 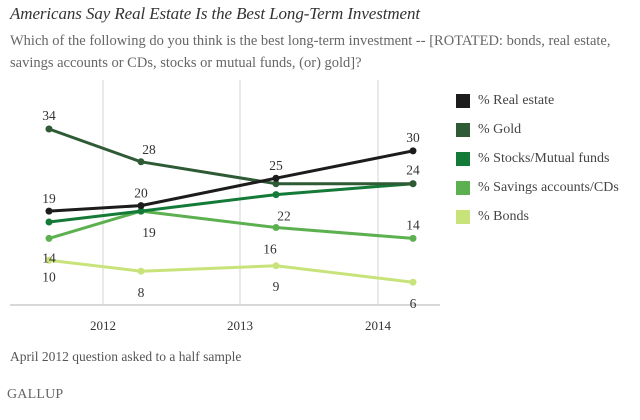 What do you see at coordinates (413, 137) in the screenshot?
I see `data-label: 30` at bounding box center [413, 137].